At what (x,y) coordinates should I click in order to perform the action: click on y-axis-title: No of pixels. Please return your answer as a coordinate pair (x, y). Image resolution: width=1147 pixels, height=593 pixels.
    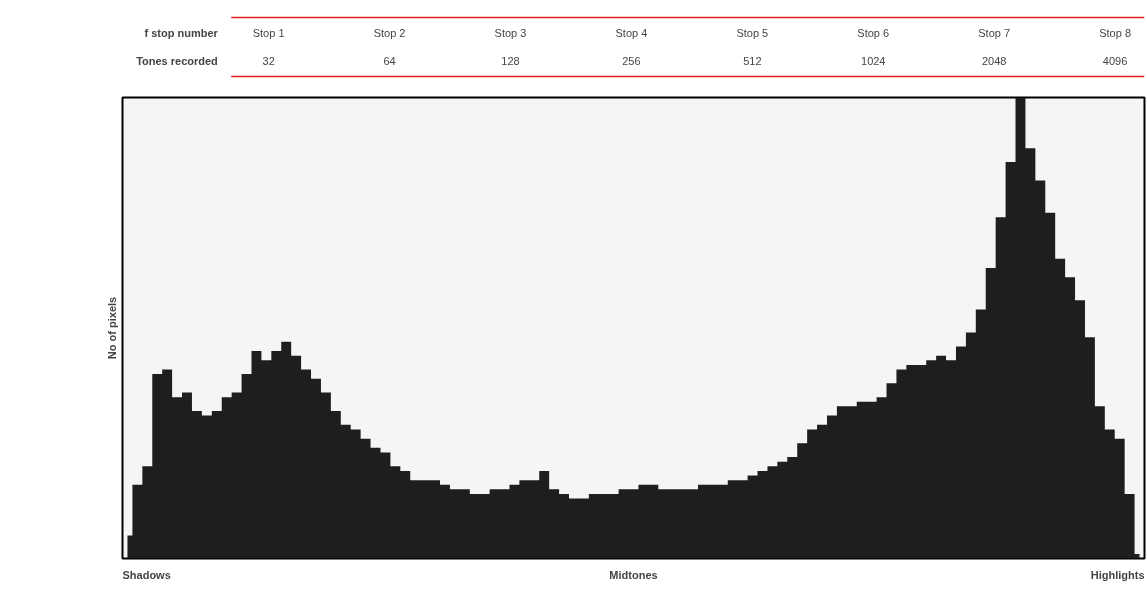
    Looking at the image, I should click on (111, 328).